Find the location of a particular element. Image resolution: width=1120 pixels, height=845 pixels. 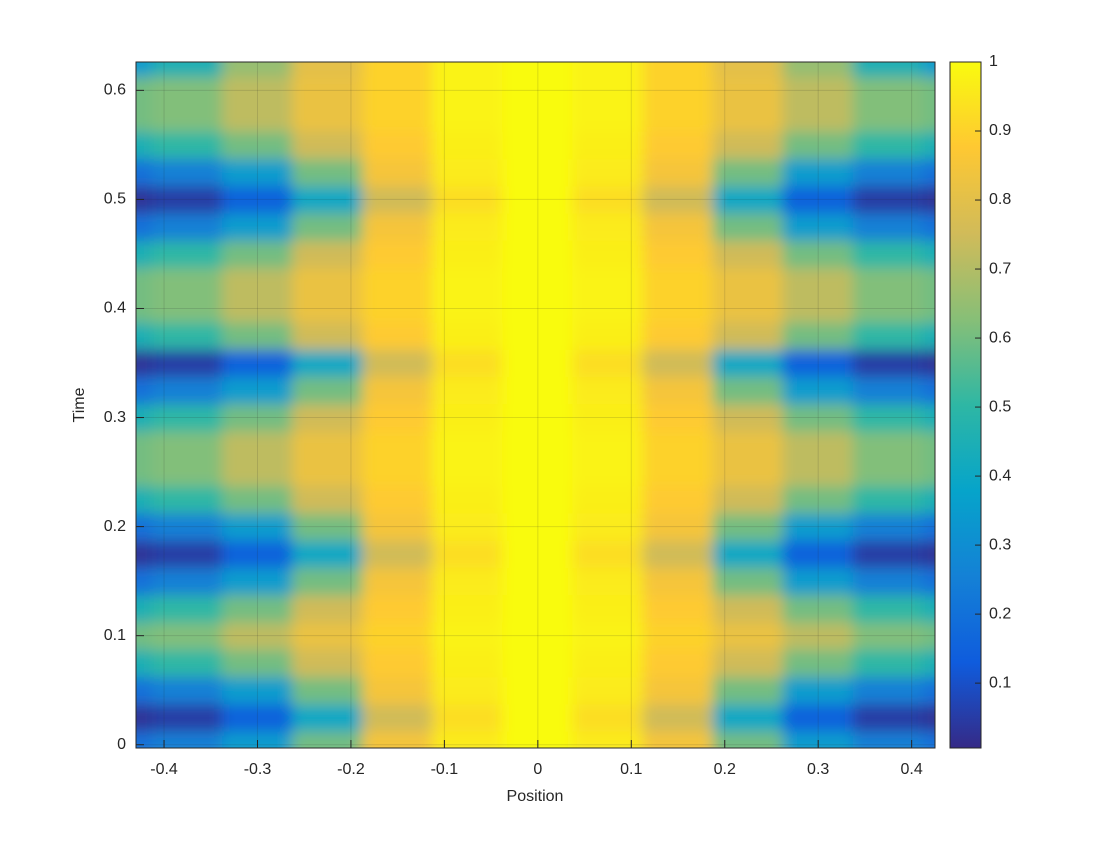

x-tick-label: -0.4 is located at coordinates (164, 769).